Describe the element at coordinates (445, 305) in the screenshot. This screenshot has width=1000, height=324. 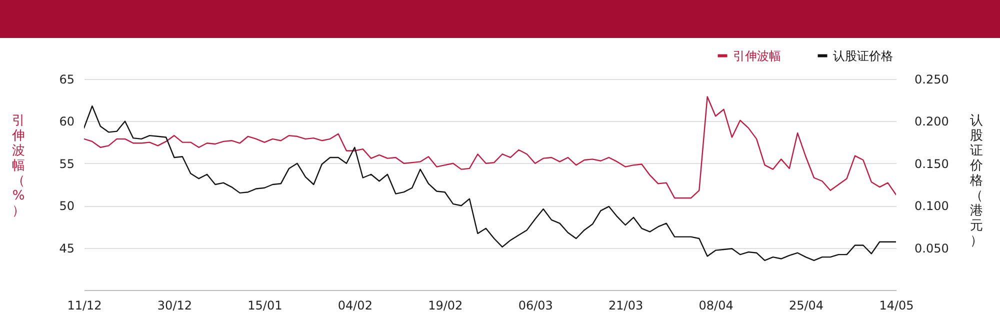
I see `x-tick-label: 19/02` at that location.